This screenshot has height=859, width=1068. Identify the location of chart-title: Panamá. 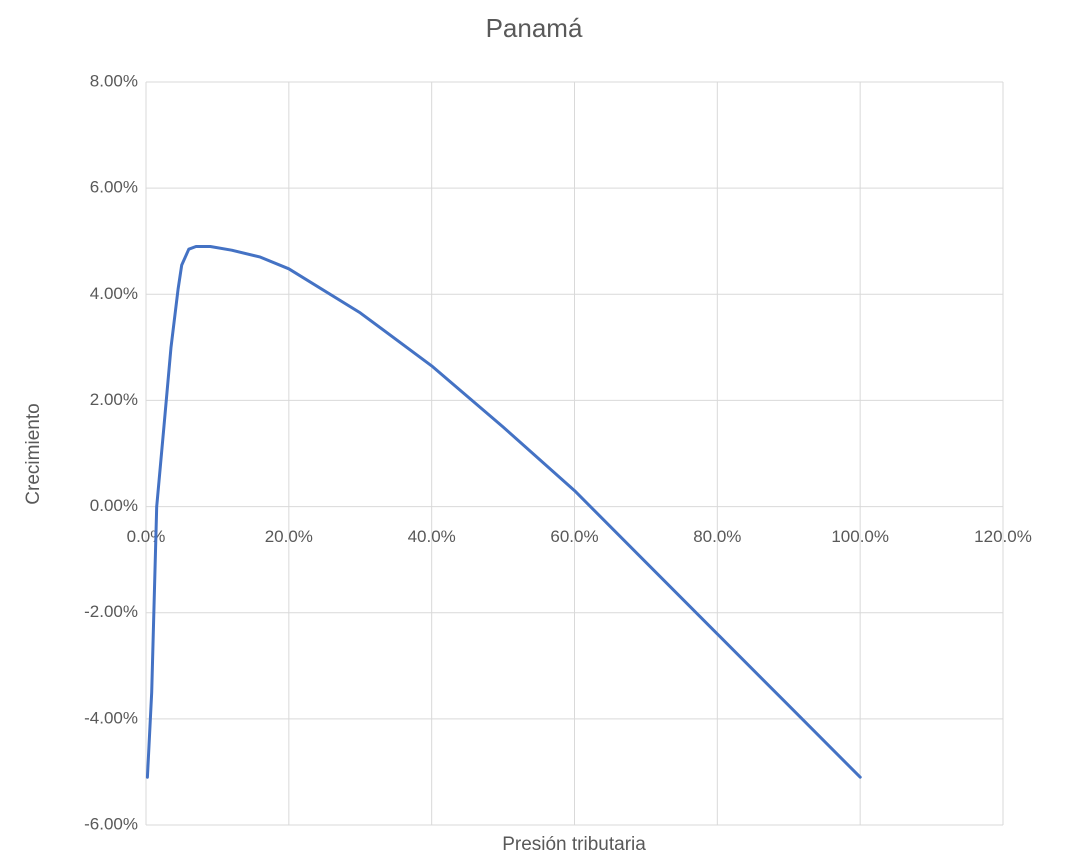
(534, 28).